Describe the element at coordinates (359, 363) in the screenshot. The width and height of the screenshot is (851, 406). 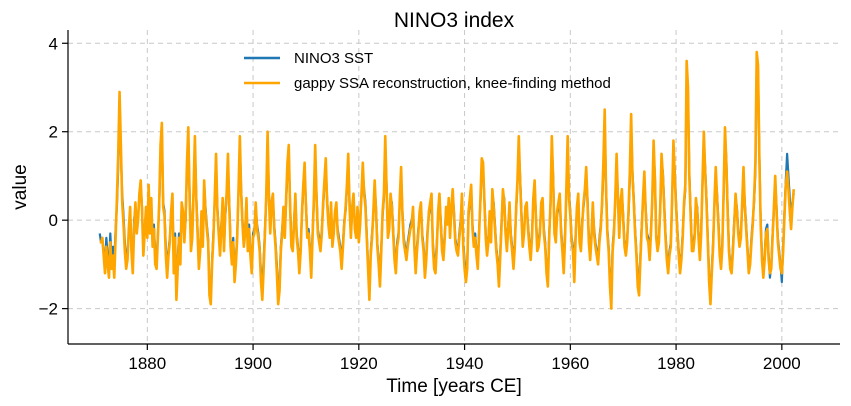
I see `x-tick-label: 1920` at that location.